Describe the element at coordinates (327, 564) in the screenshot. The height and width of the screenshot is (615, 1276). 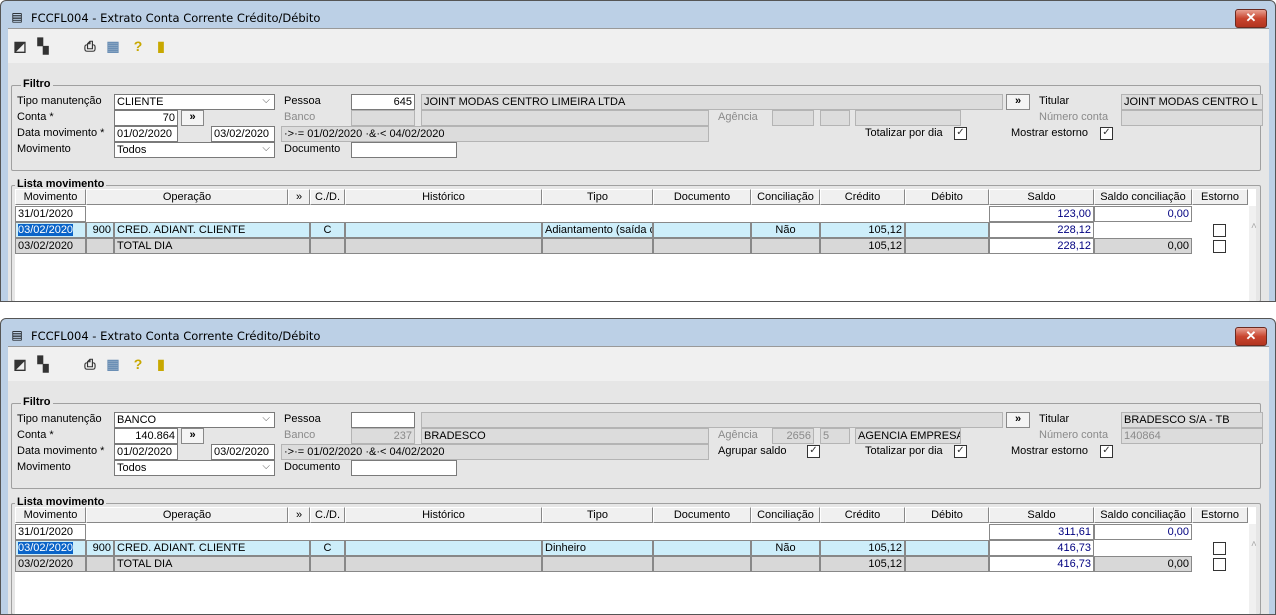
I see `cd-cell` at that location.